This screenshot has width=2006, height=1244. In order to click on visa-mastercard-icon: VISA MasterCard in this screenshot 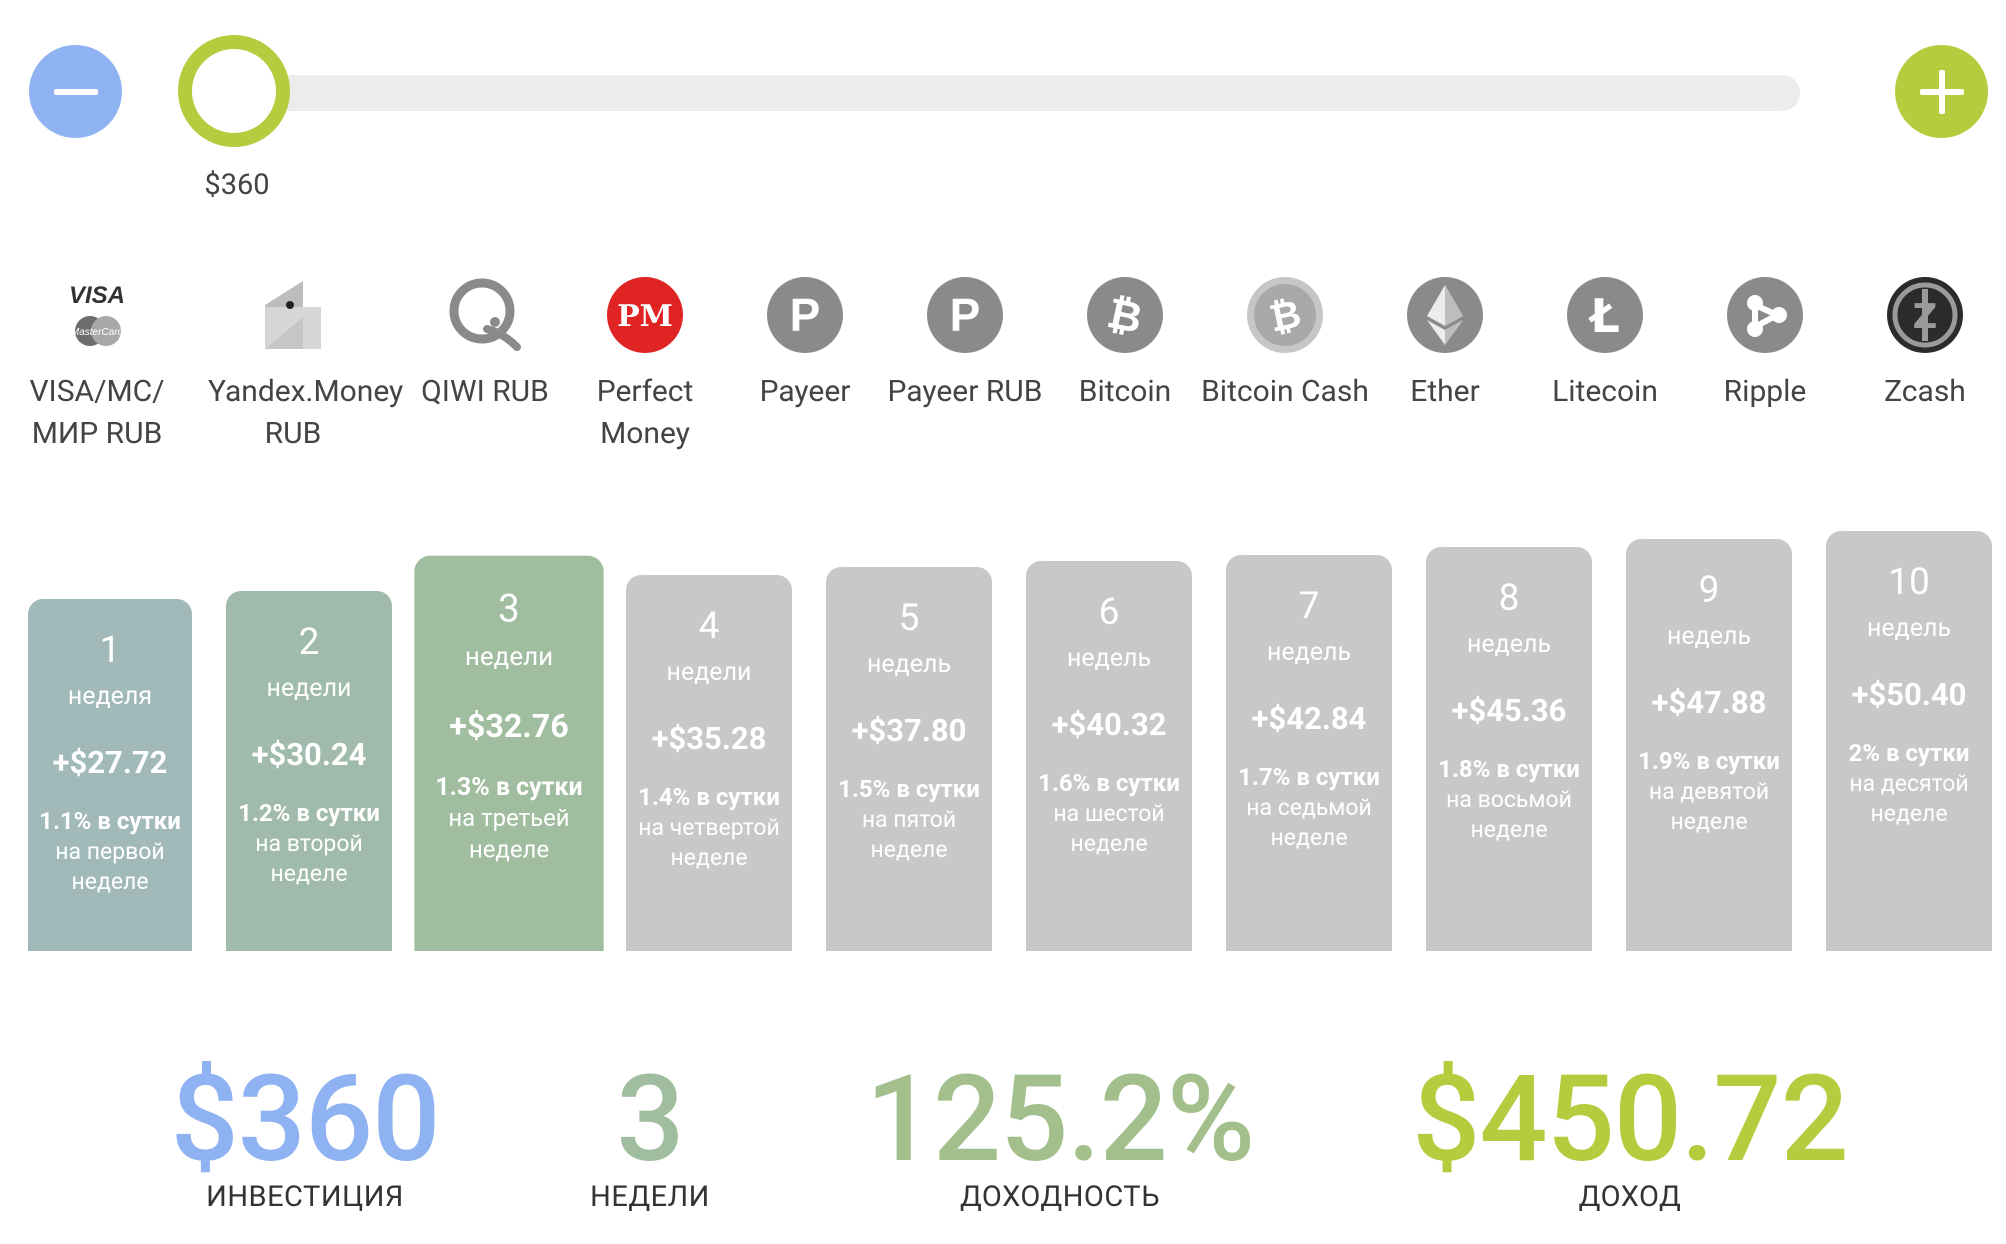, I will do `click(97, 315)`.